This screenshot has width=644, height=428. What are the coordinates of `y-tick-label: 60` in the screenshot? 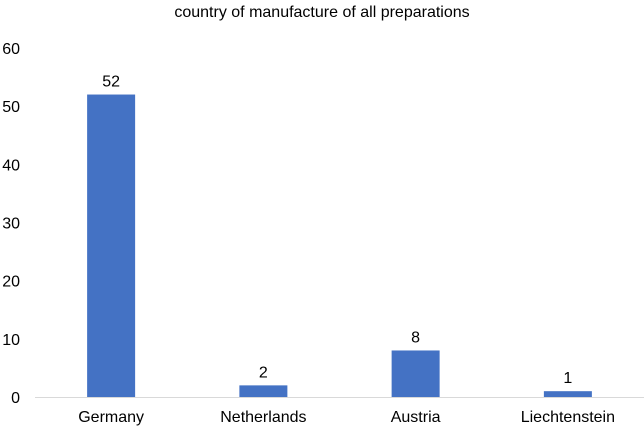 It's located at (11, 49).